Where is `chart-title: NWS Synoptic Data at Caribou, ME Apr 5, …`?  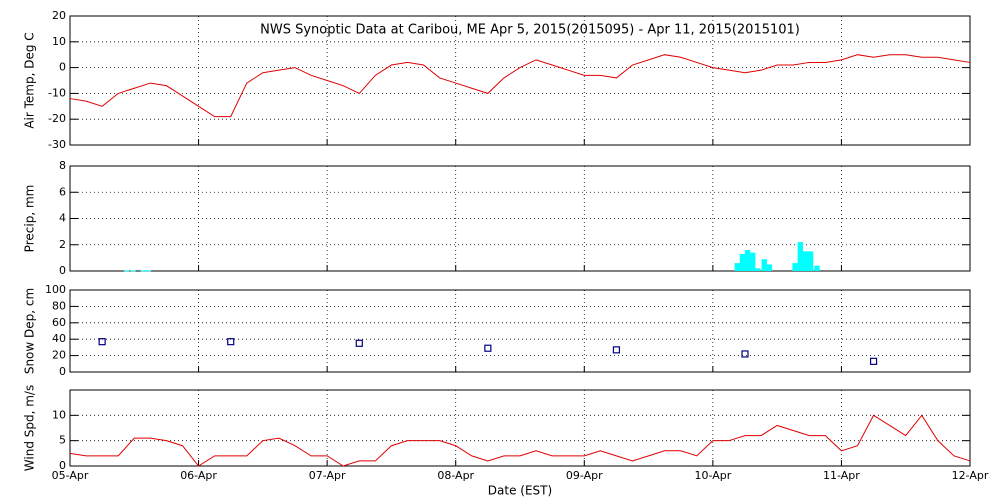
chart-title: NWS Synoptic Data at Caribou, ME Apr 5, … is located at coordinates (530, 30).